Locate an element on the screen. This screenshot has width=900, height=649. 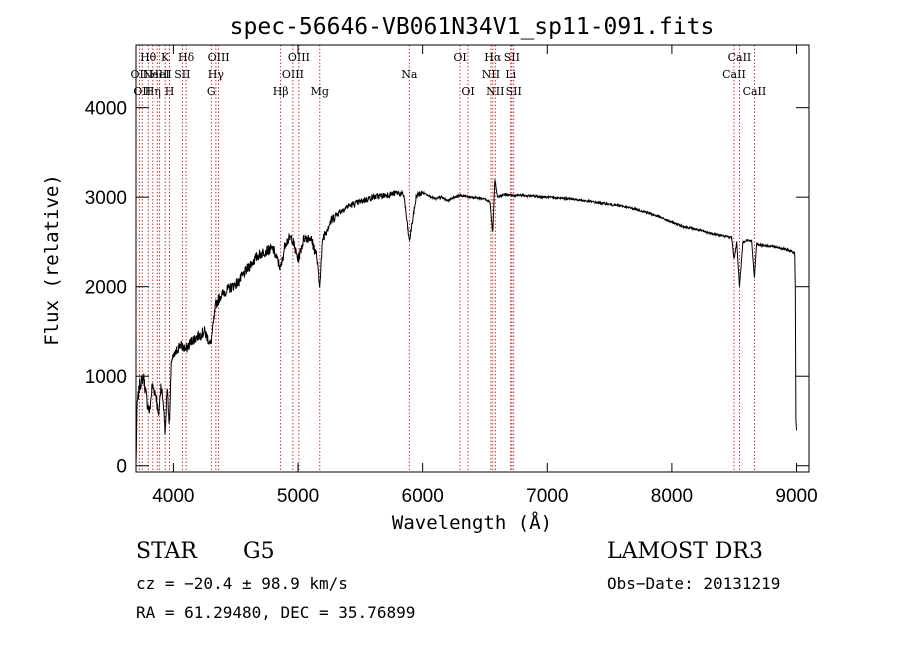
x-tick-label: 8000 is located at coordinates (672, 496).